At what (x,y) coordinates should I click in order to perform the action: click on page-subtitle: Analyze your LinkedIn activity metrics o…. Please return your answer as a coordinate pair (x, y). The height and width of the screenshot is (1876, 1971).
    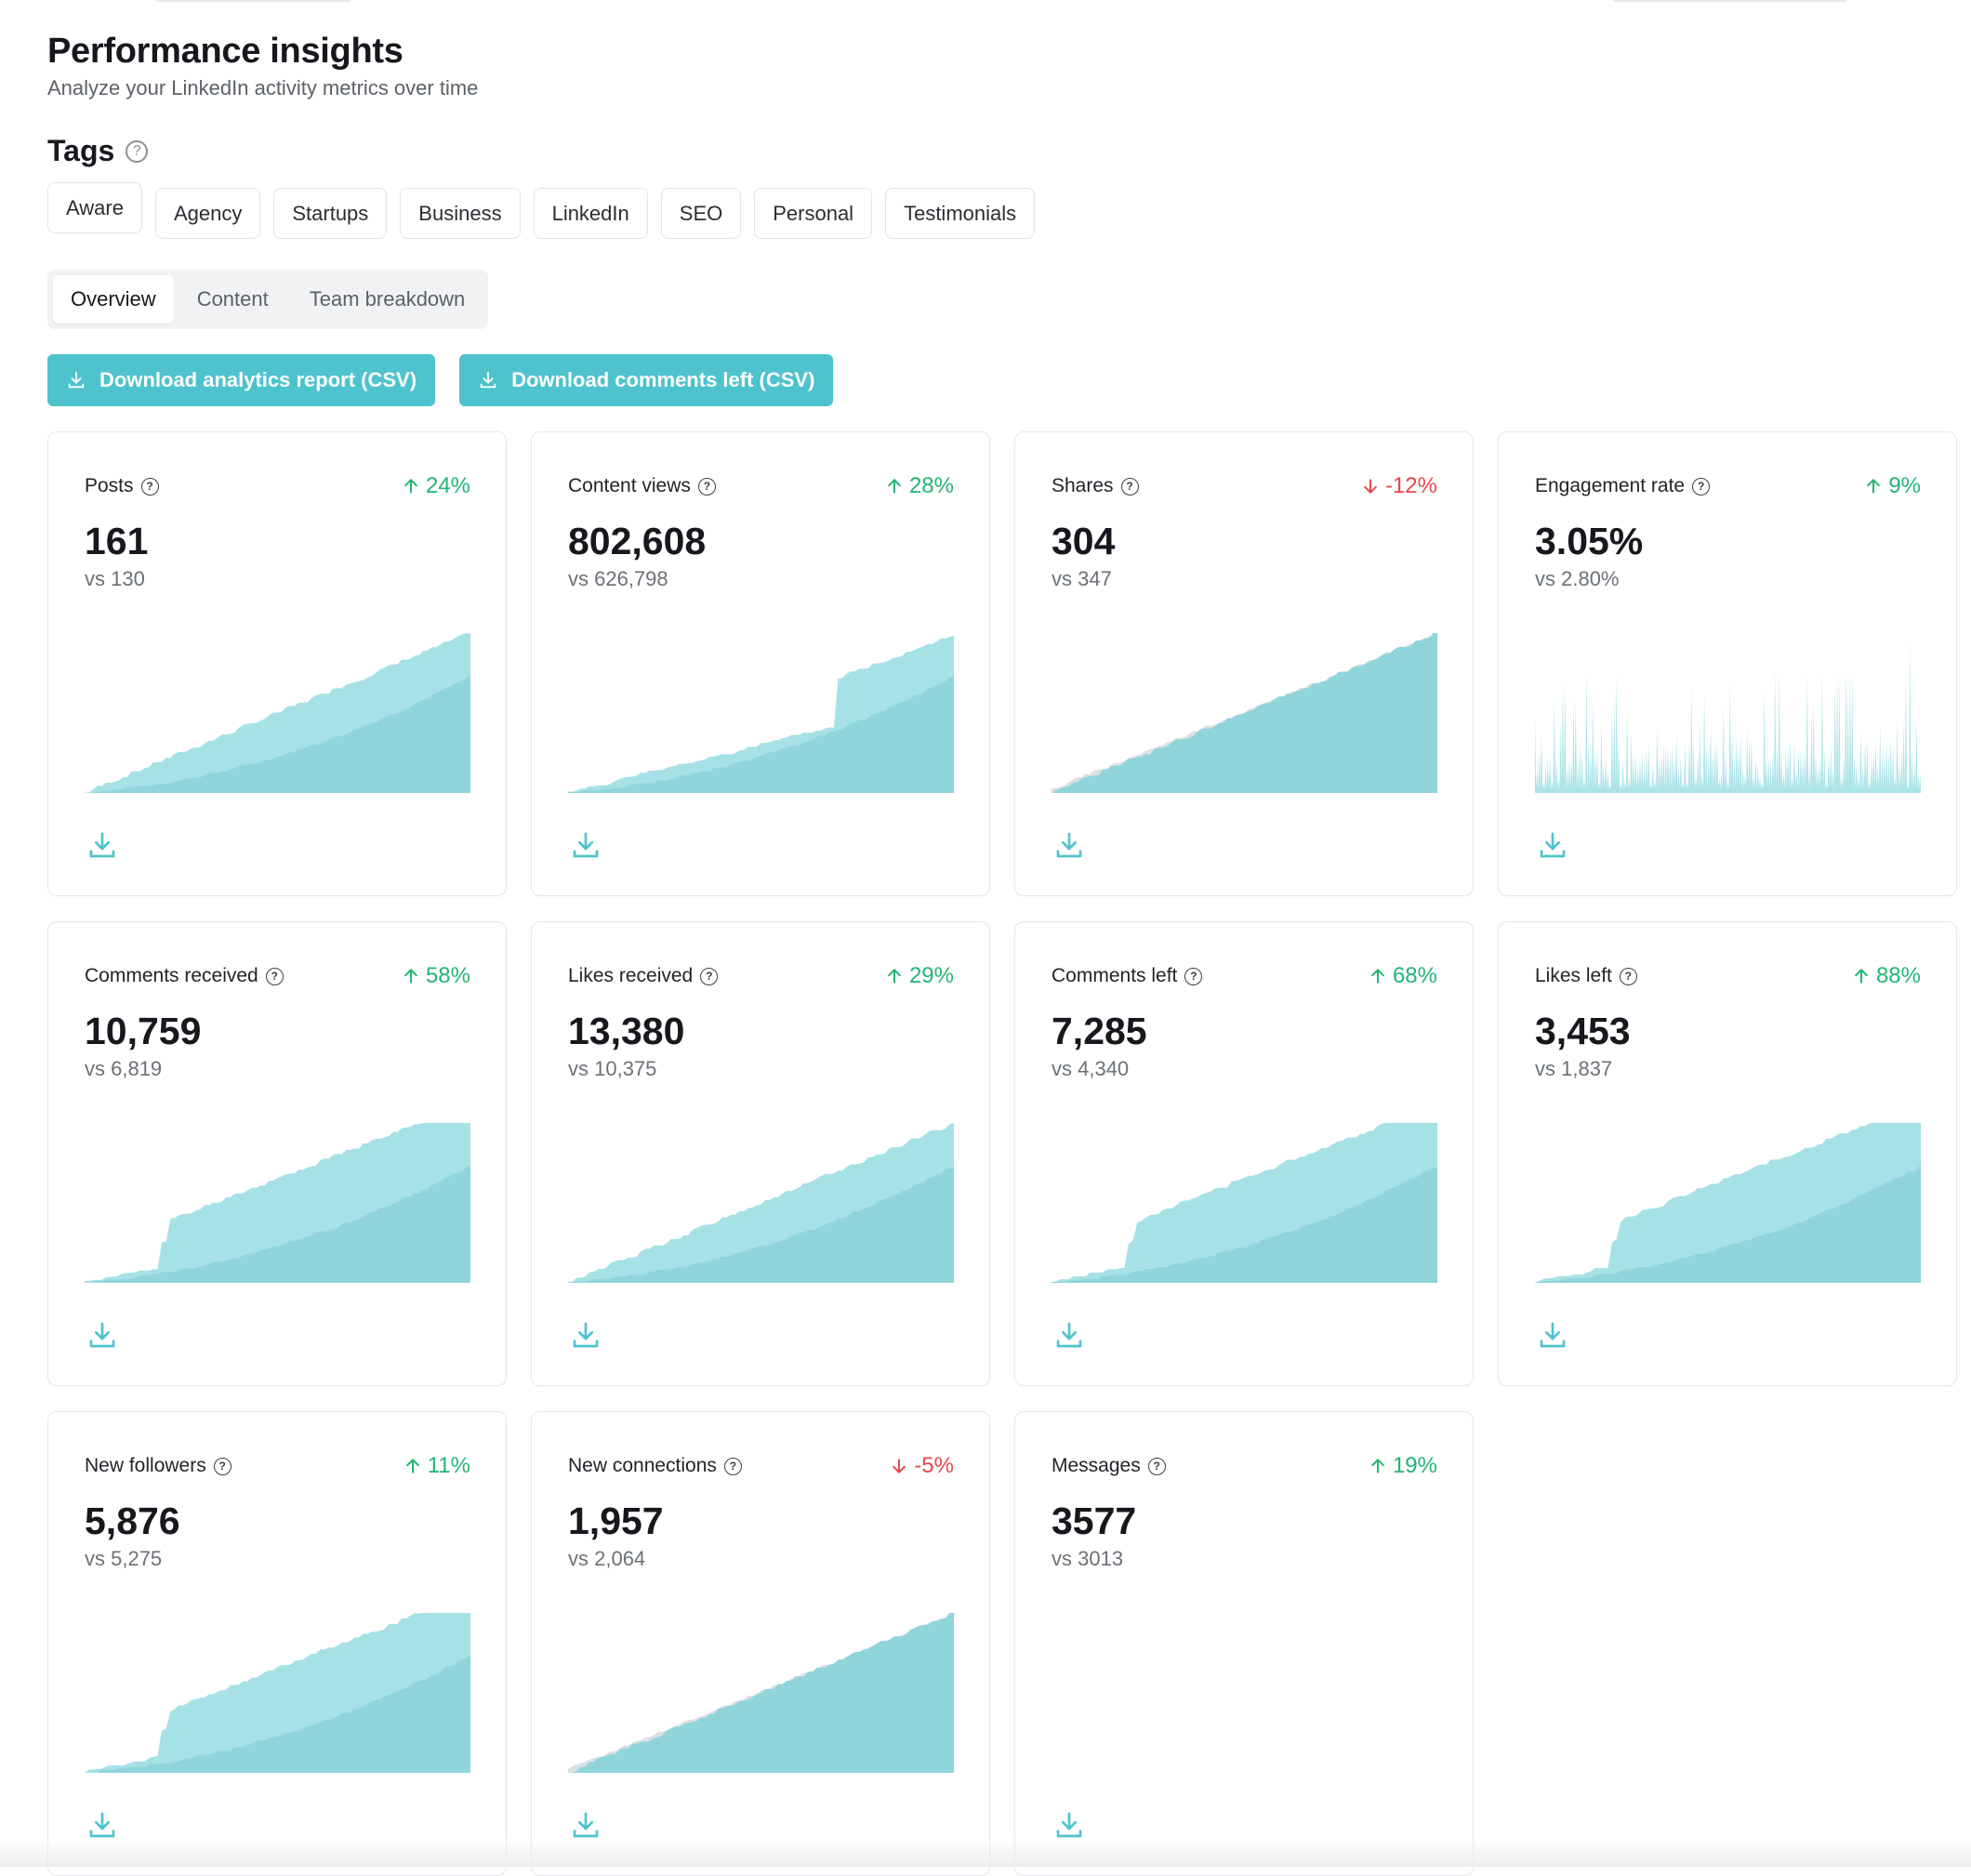
    Looking at the image, I should click on (263, 87).